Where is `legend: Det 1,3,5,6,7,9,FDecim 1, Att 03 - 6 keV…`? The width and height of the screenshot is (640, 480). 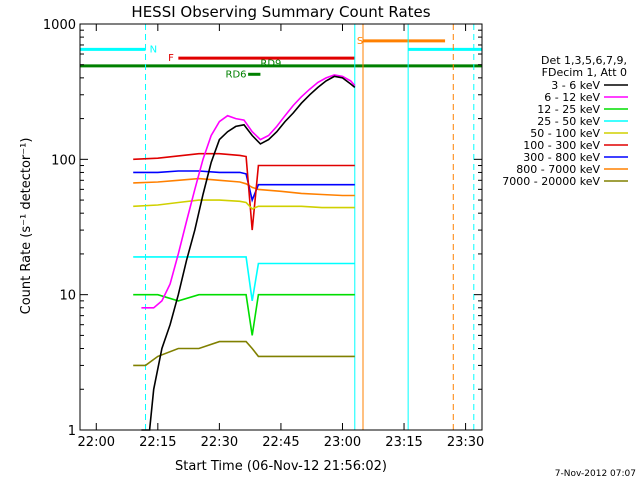 legend: Det 1,3,5,6,7,9,FDecim 1, Att 03 - 6 keV… is located at coordinates (565, 121).